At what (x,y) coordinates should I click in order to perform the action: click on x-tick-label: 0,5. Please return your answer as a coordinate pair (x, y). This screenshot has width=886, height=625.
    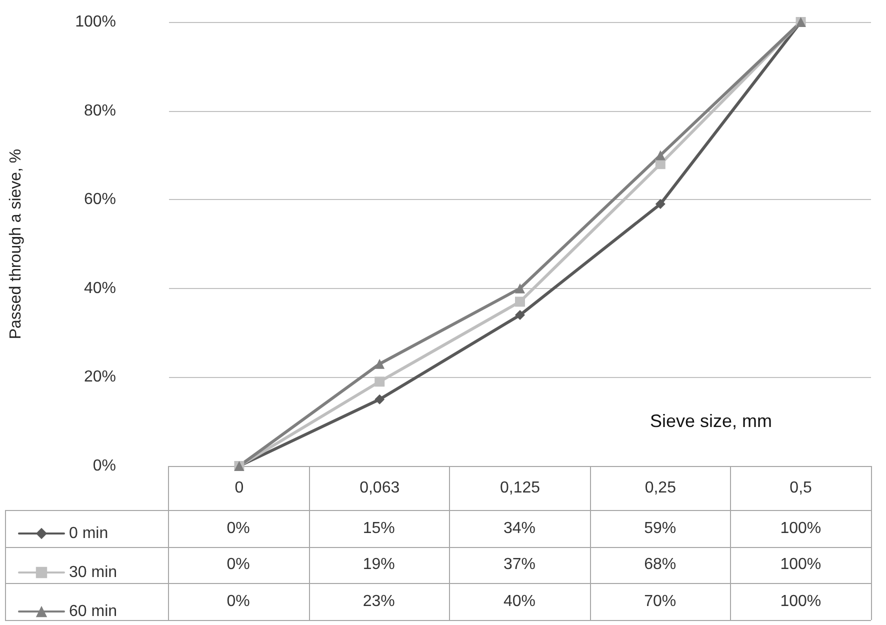
    Looking at the image, I should click on (801, 488).